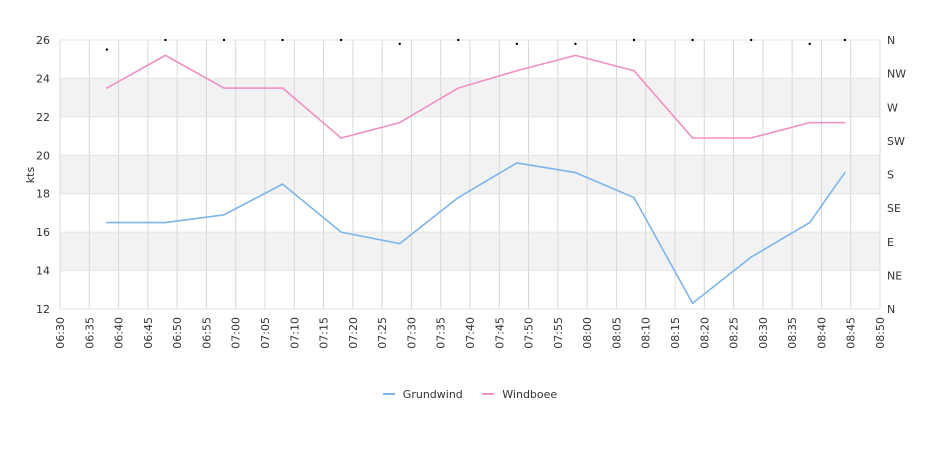 Image resolution: width=940 pixels, height=450 pixels. What do you see at coordinates (206, 333) in the screenshot?
I see `x-tick-label: 06:55` at bounding box center [206, 333].